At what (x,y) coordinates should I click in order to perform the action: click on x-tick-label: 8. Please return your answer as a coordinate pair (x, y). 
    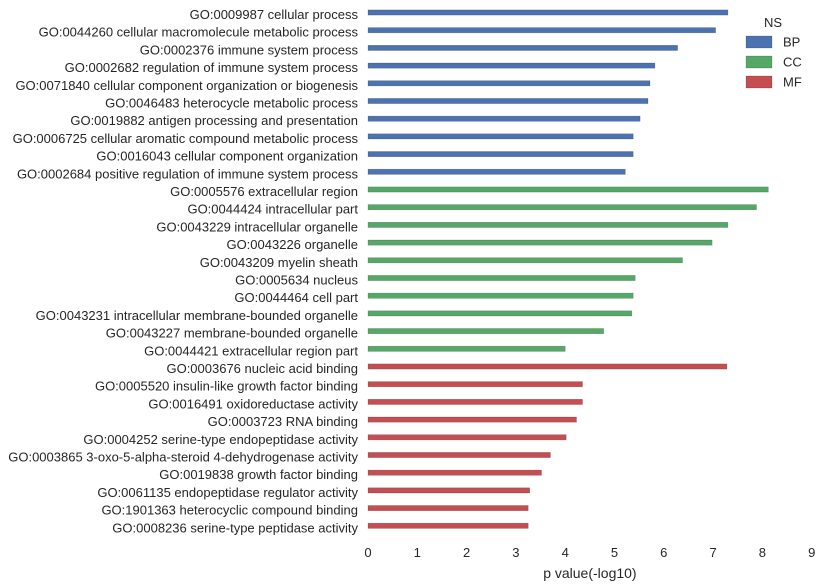
    Looking at the image, I should click on (762, 552).